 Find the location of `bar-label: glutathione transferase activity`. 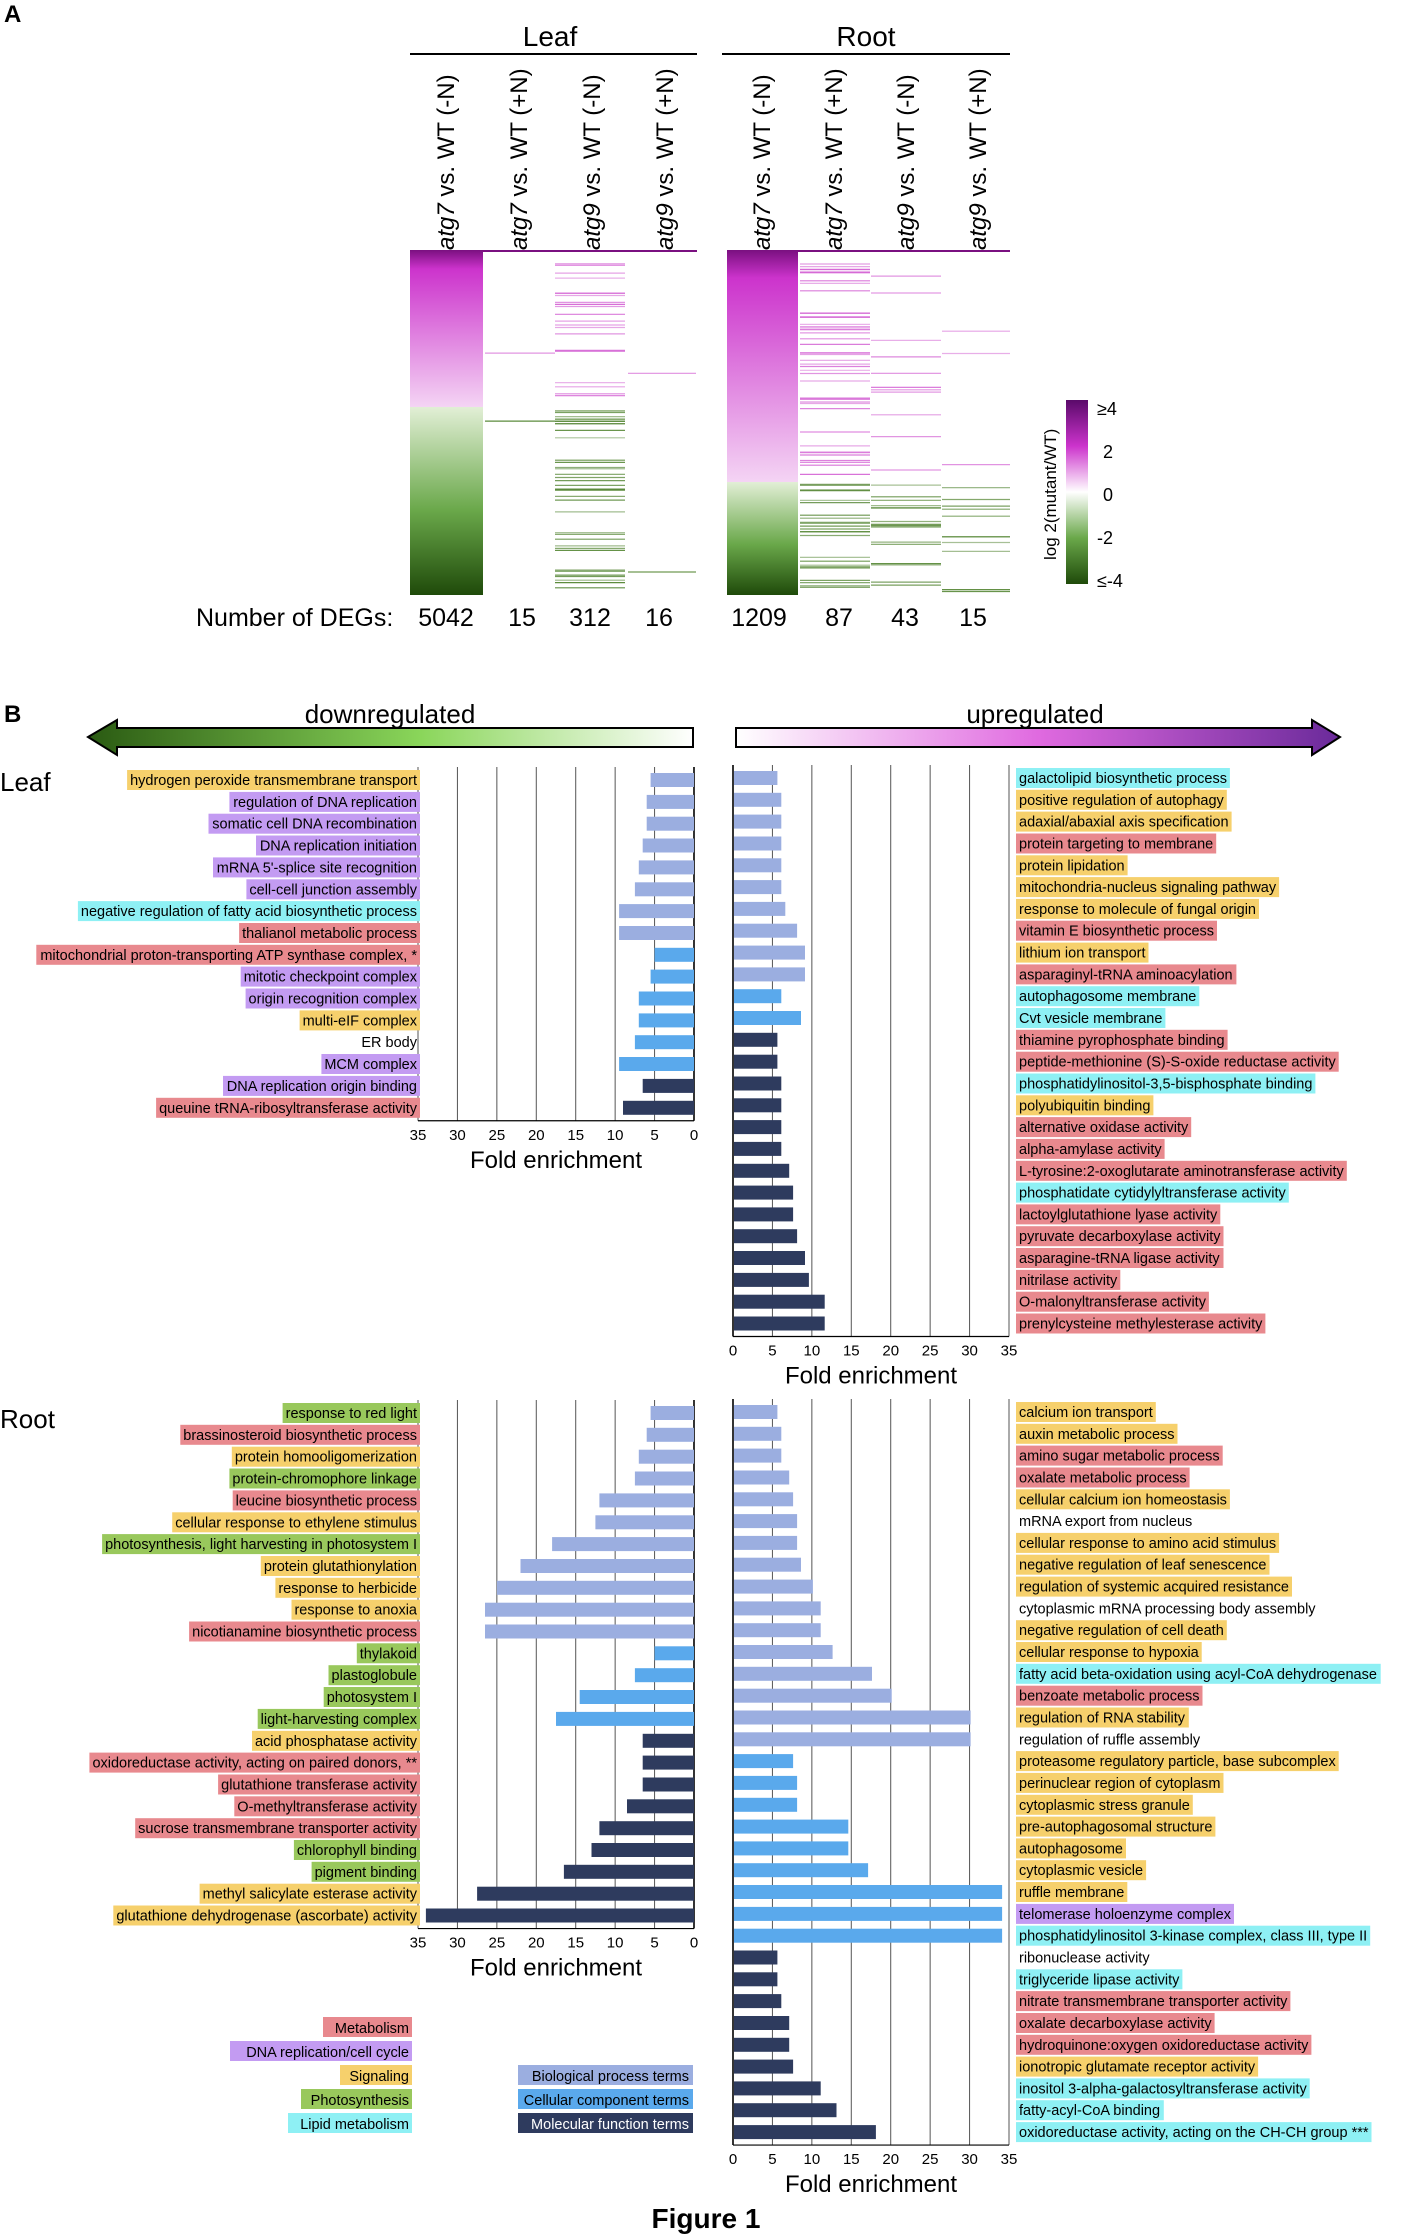

bar-label: glutathione transferase activity is located at coordinates (319, 1786).